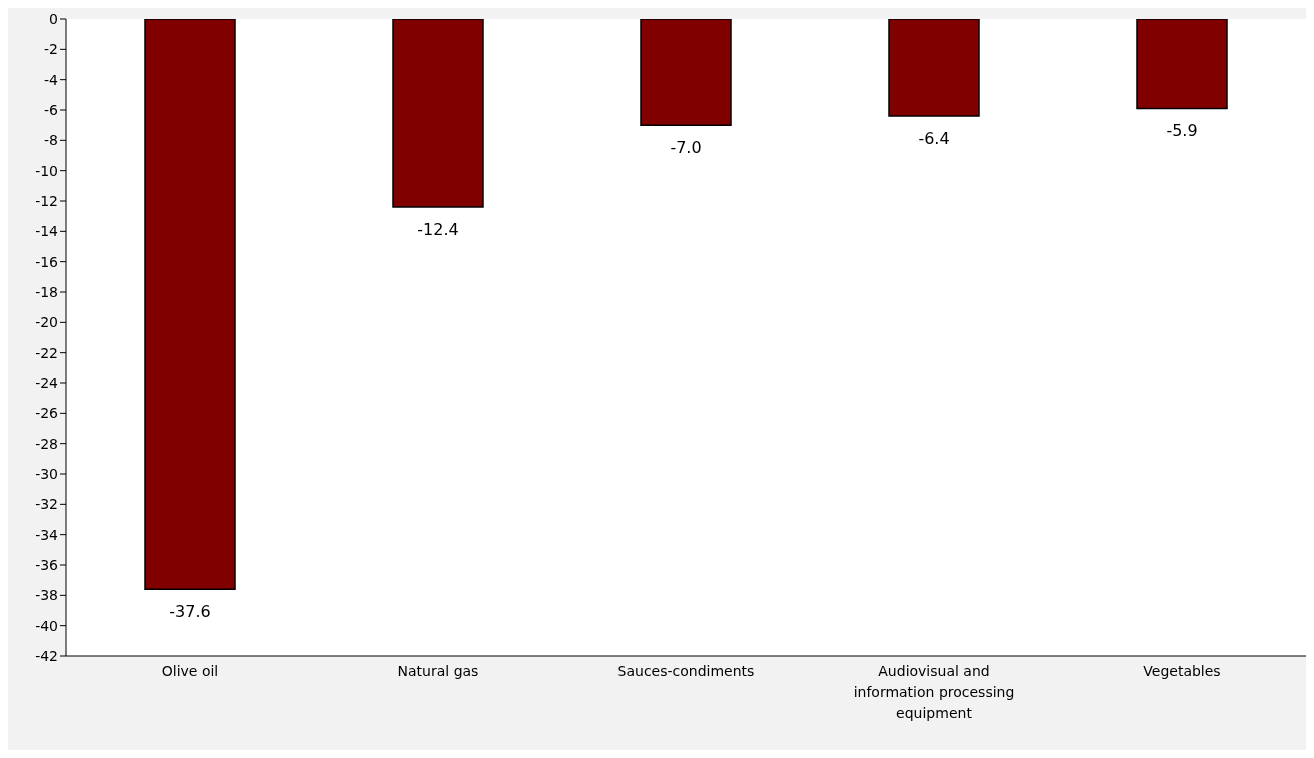  What do you see at coordinates (46, 473) in the screenshot?
I see `y-tick-label: -30` at bounding box center [46, 473].